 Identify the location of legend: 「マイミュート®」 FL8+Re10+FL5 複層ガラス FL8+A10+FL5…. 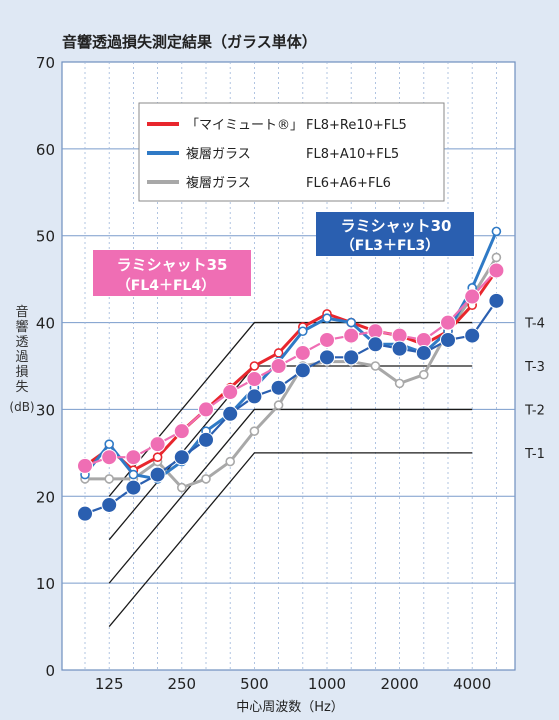
(291, 152).